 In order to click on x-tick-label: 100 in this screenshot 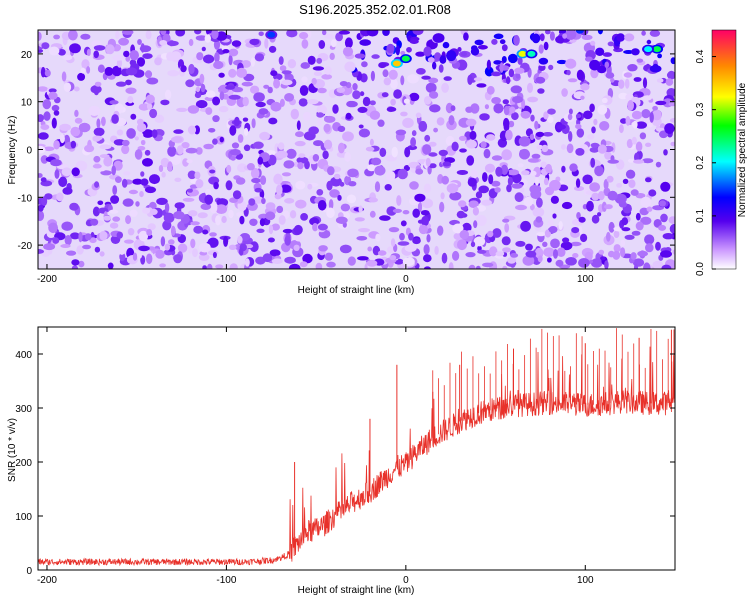, I will do `click(585, 580)`.